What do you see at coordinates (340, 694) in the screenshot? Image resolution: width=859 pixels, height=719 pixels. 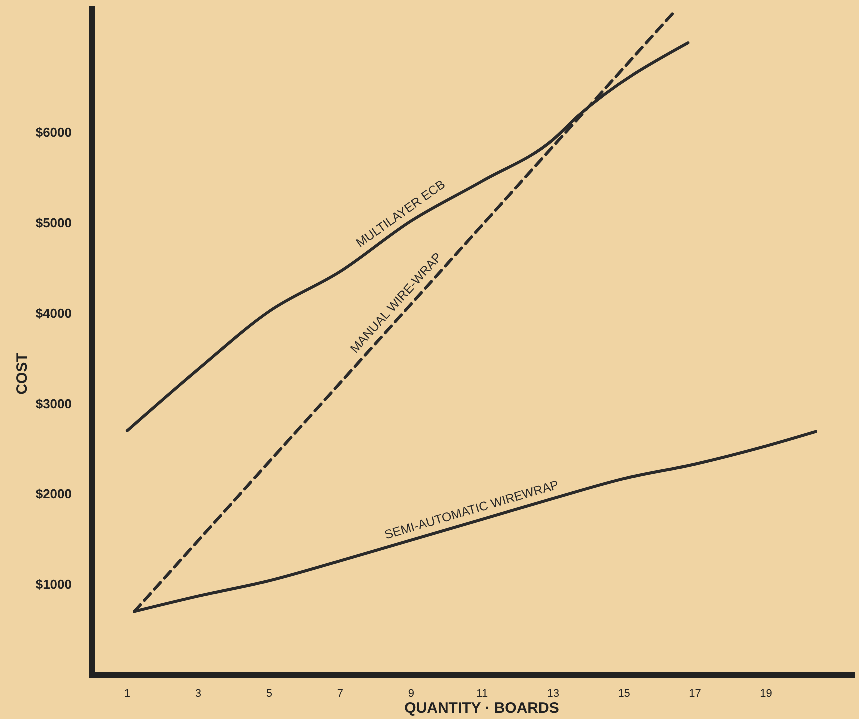 I see `x-tick-label: 7` at bounding box center [340, 694].